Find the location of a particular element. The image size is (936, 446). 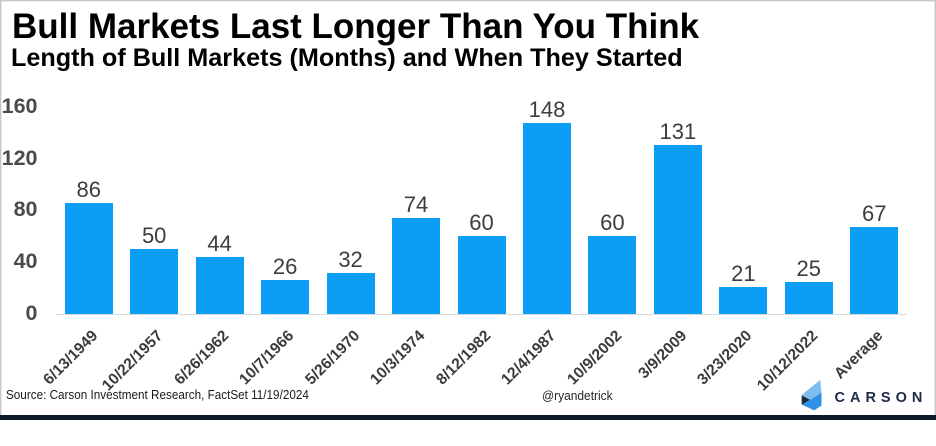

bar-3/23/2020 is located at coordinates (743, 300).